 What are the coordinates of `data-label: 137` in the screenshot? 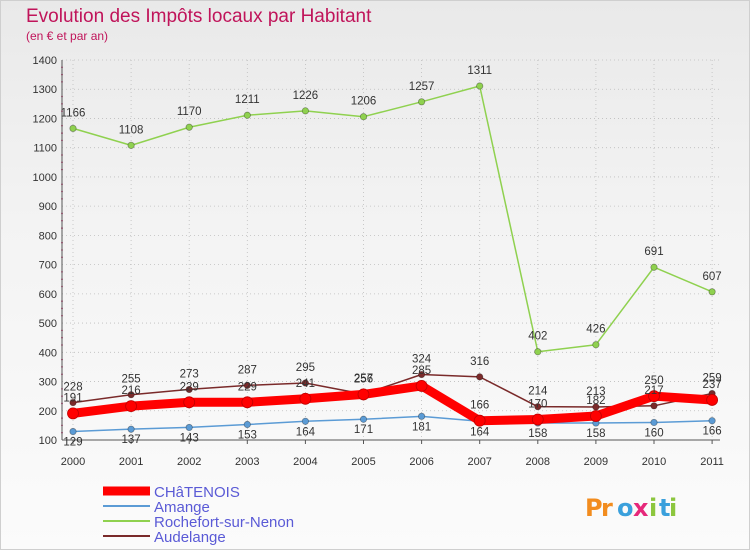 It's located at (131, 440).